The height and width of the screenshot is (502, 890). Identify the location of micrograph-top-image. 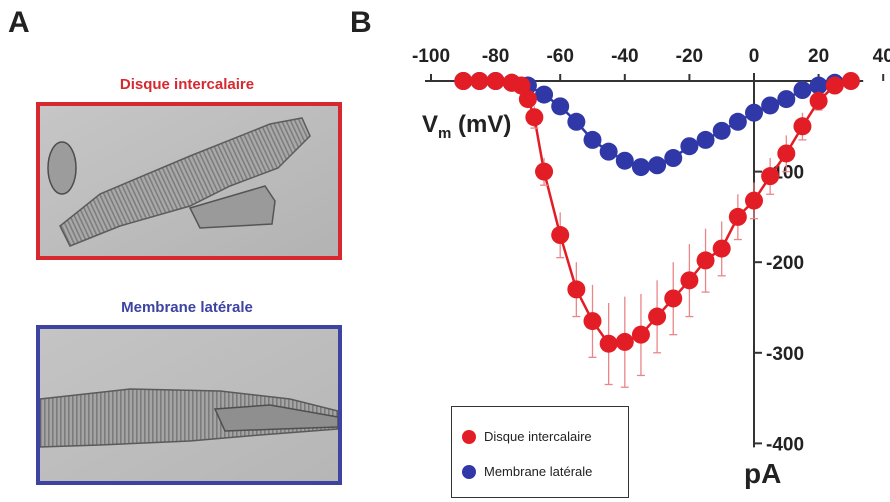
(189, 181).